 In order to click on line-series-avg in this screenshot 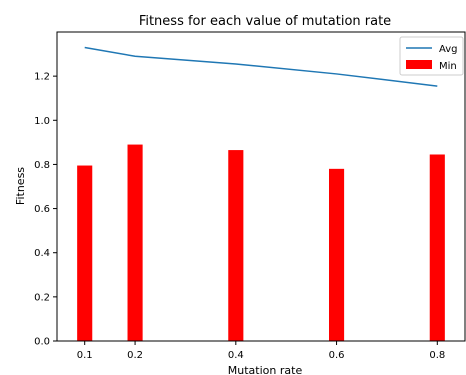, I will do `click(261, 66)`.